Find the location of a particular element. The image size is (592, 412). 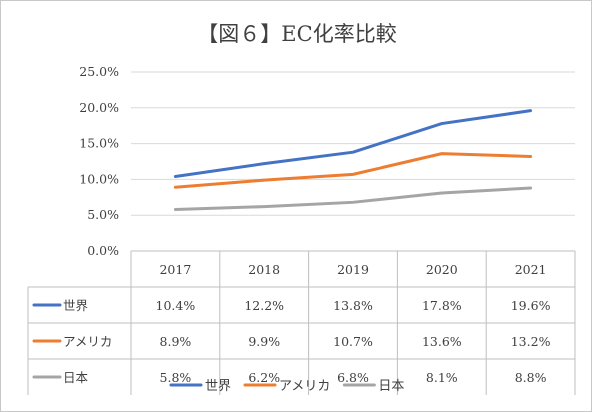

data-label: 5.8% is located at coordinates (176, 377).